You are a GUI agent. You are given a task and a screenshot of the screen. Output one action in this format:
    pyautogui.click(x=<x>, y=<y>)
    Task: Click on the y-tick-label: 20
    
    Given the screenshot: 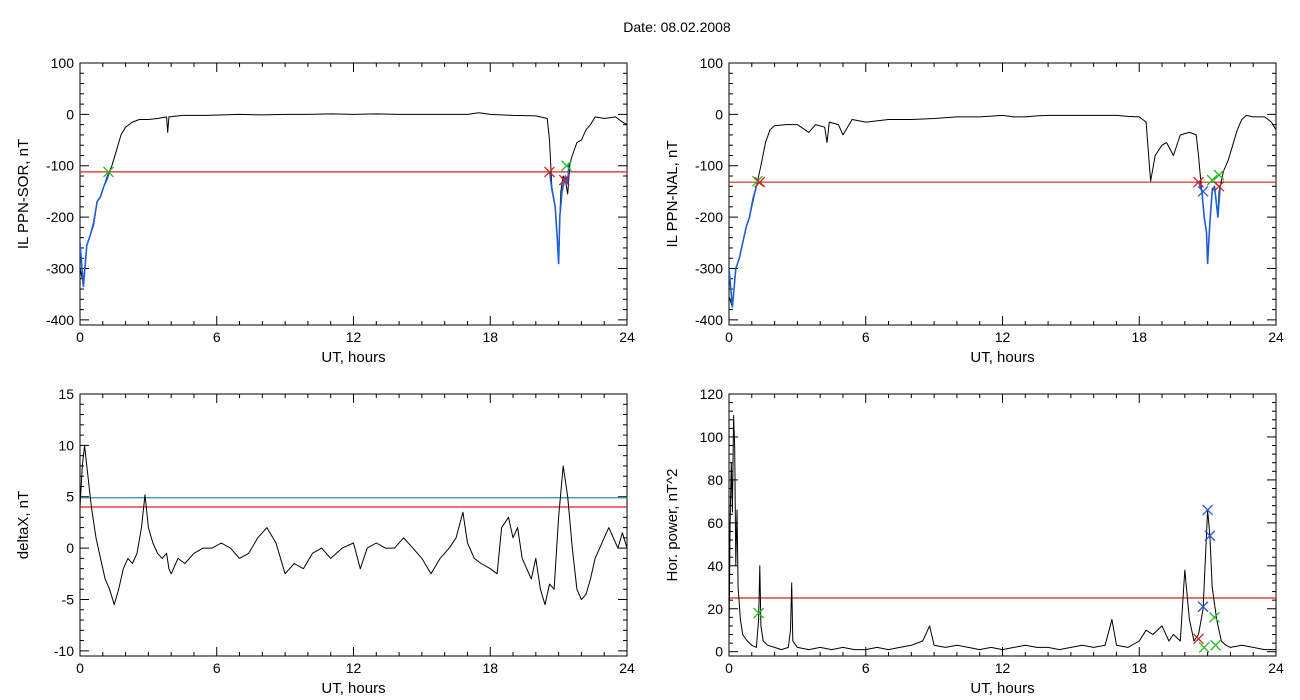 What is the action you would take?
    pyautogui.click(x=715, y=609)
    